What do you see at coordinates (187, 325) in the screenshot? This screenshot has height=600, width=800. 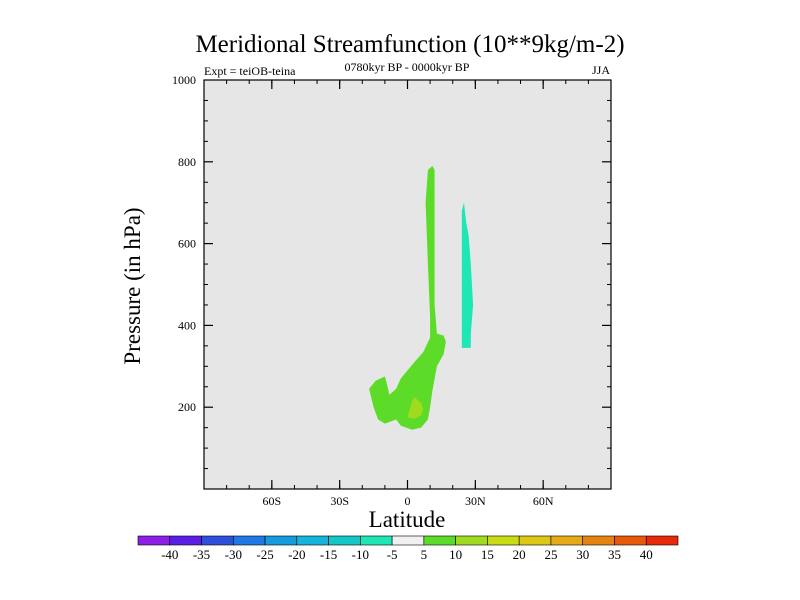 I see `y-tick-label: 400` at bounding box center [187, 325].